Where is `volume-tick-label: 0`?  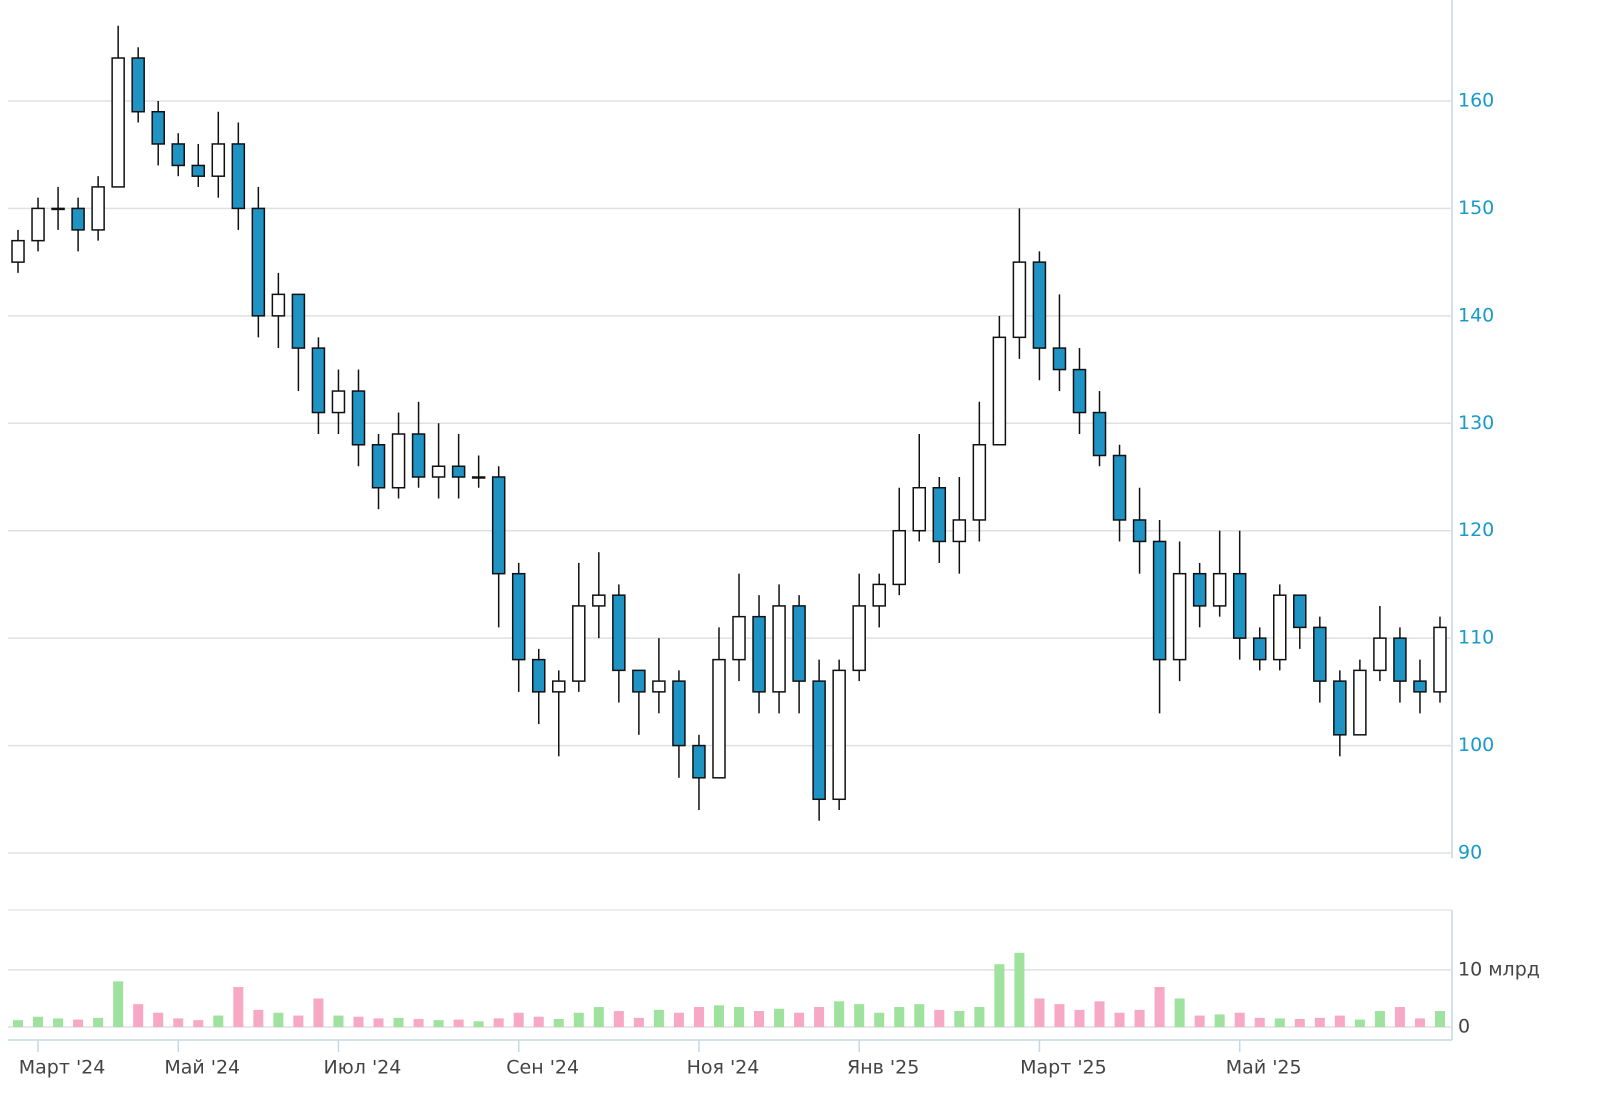
volume-tick-label: 0 is located at coordinates (1464, 1027).